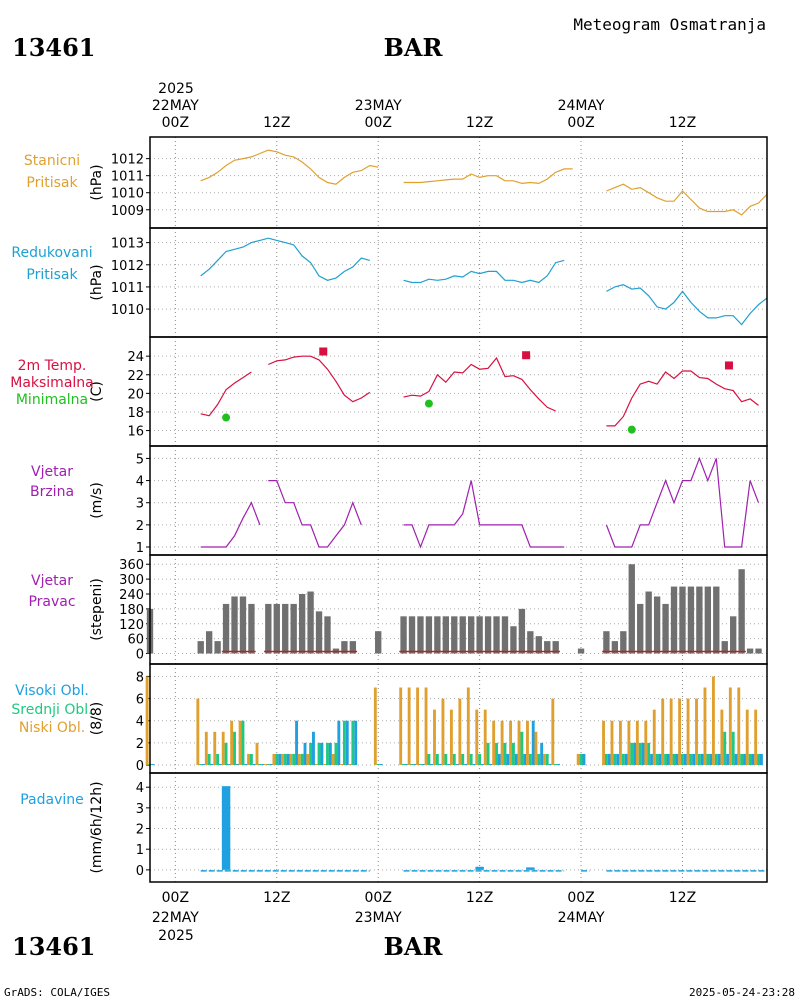 The image size is (800, 1000). I want to click on y-tick-label: 8, so click(140, 677).